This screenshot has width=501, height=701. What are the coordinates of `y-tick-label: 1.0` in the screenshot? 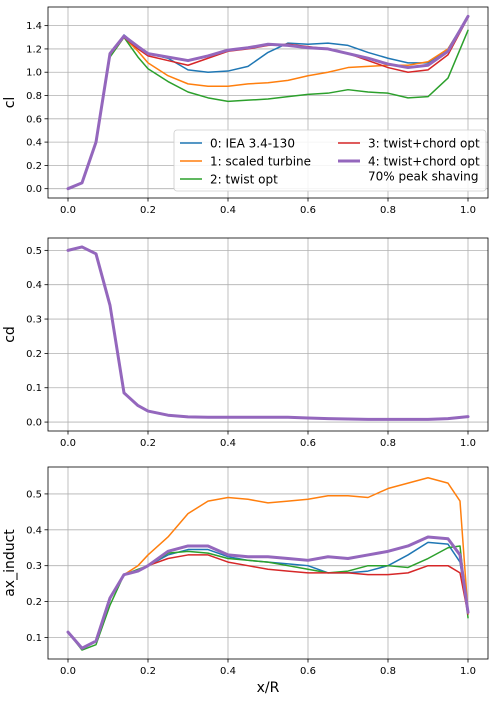 It's located at (34, 73).